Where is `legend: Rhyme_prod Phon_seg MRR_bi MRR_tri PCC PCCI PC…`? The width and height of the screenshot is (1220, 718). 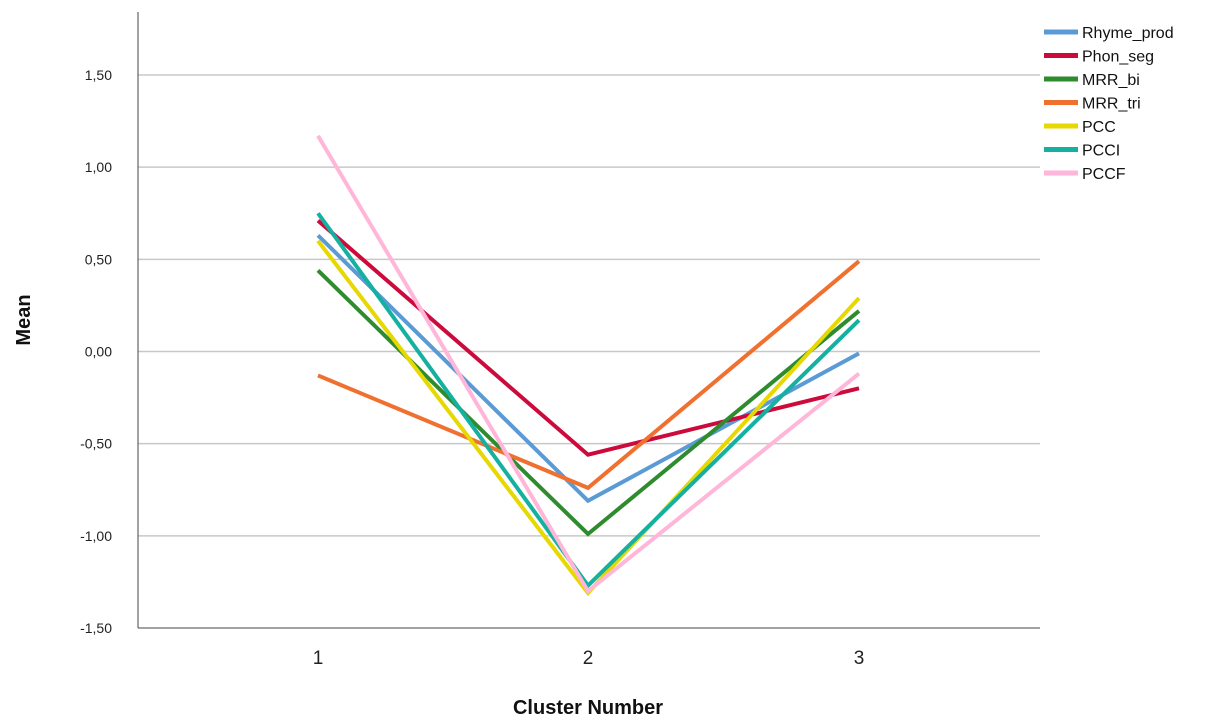 legend: Rhyme_prod Phon_seg MRR_bi MRR_tri PCC PCCI PC… is located at coordinates (1109, 104).